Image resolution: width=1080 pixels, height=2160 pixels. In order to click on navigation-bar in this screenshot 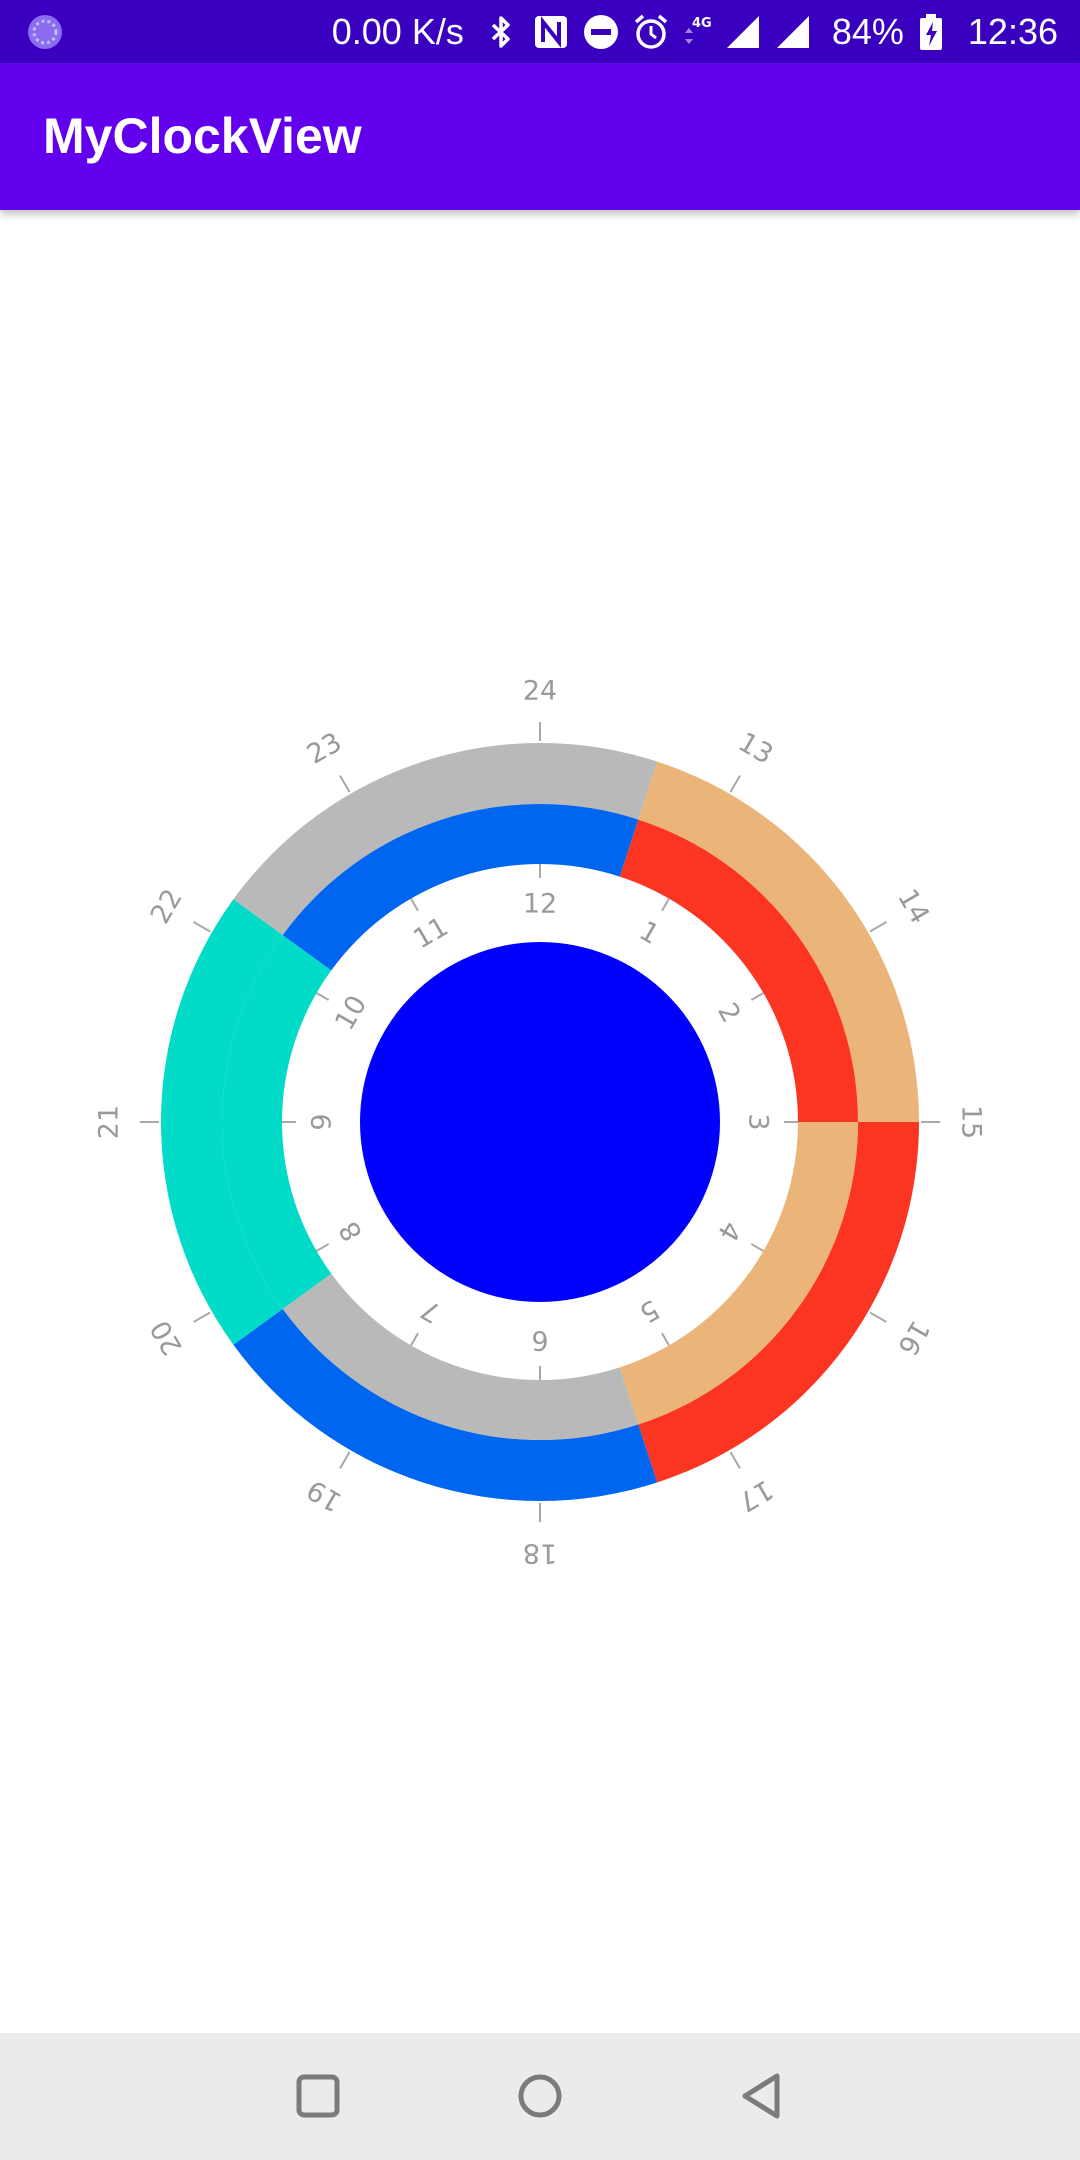, I will do `click(540, 2096)`.